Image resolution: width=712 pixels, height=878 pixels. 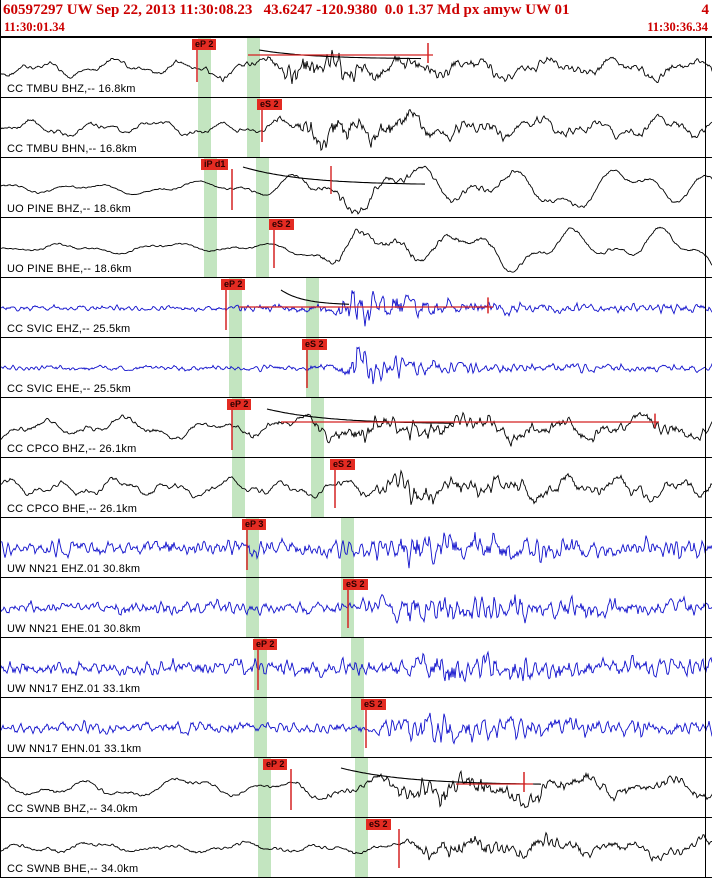 I want to click on trace-panel-2: iP d1 UO PINE BHZ,-- 18.6km, so click(x=356, y=188).